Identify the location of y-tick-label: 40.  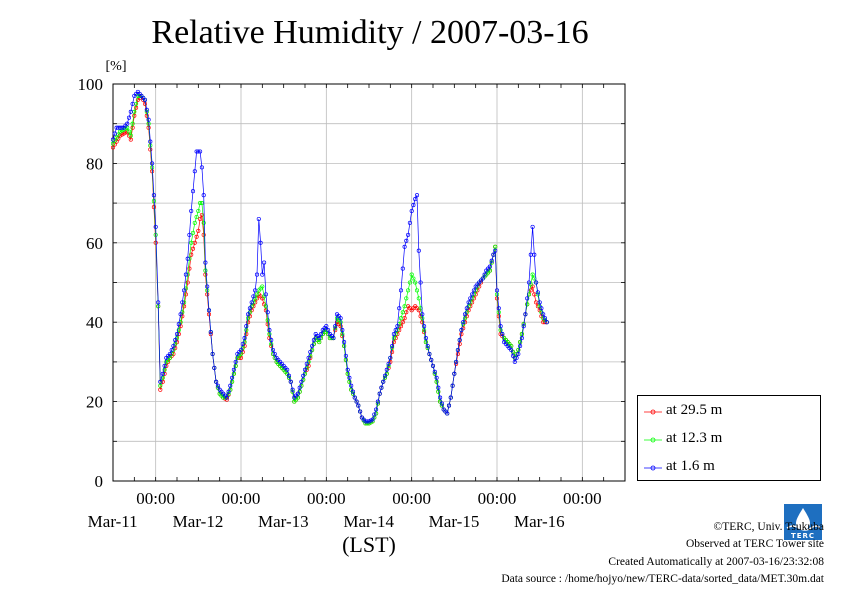
(94, 322).